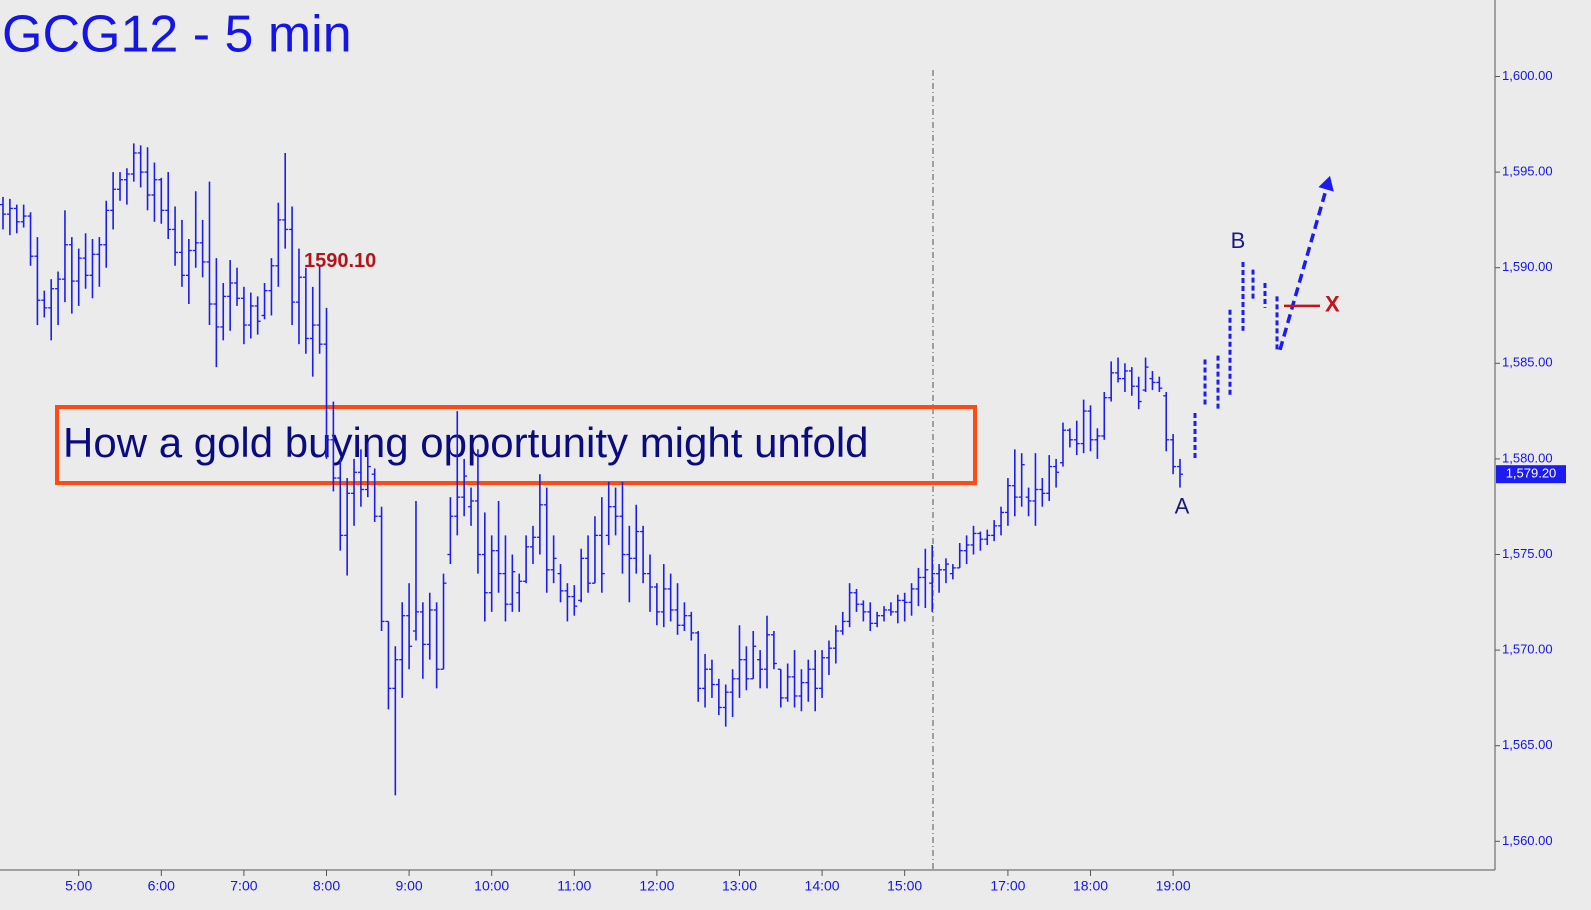 This screenshot has height=910, width=1591. I want to click on last-price-box, so click(1531, 474).